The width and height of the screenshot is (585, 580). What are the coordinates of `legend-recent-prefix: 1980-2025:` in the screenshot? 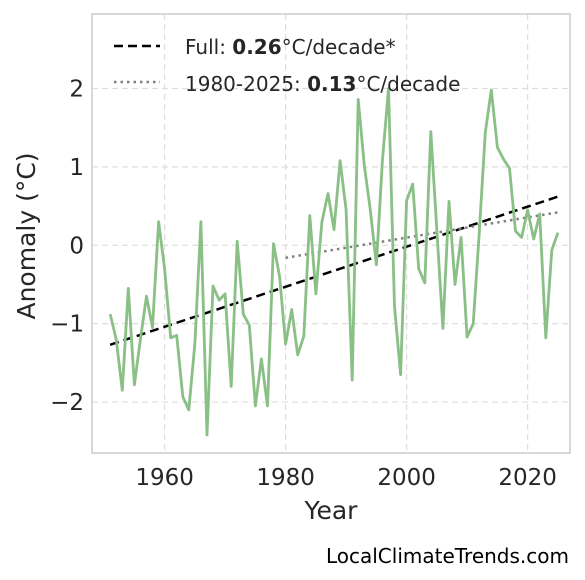 It's located at (246, 84).